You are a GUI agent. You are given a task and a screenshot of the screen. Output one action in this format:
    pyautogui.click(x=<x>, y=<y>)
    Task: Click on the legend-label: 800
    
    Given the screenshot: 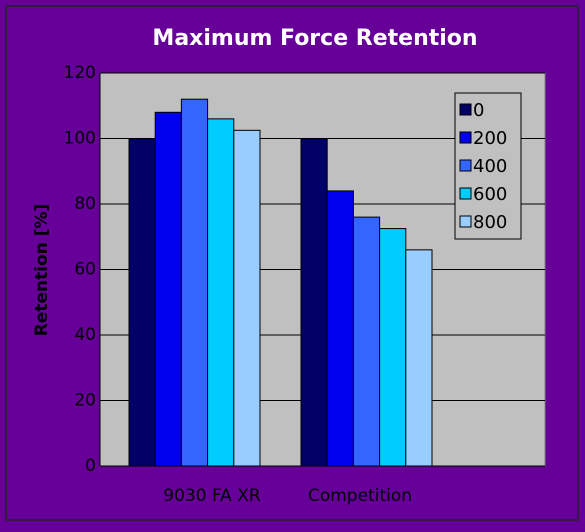 What is the action you would take?
    pyautogui.click(x=490, y=222)
    